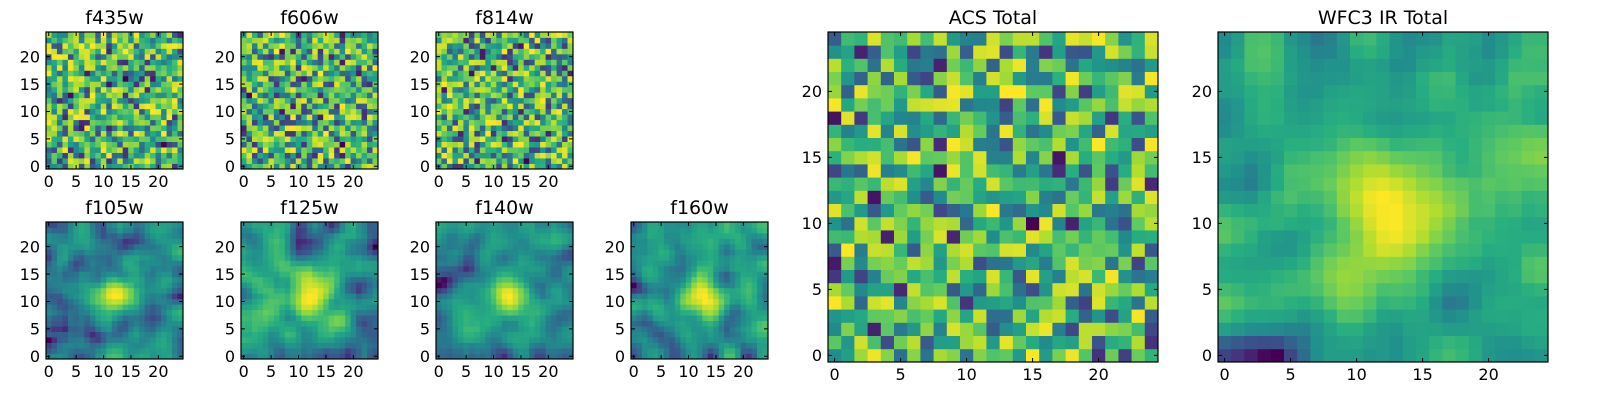  I want to click on y-tick-label: 10, so click(615, 301).